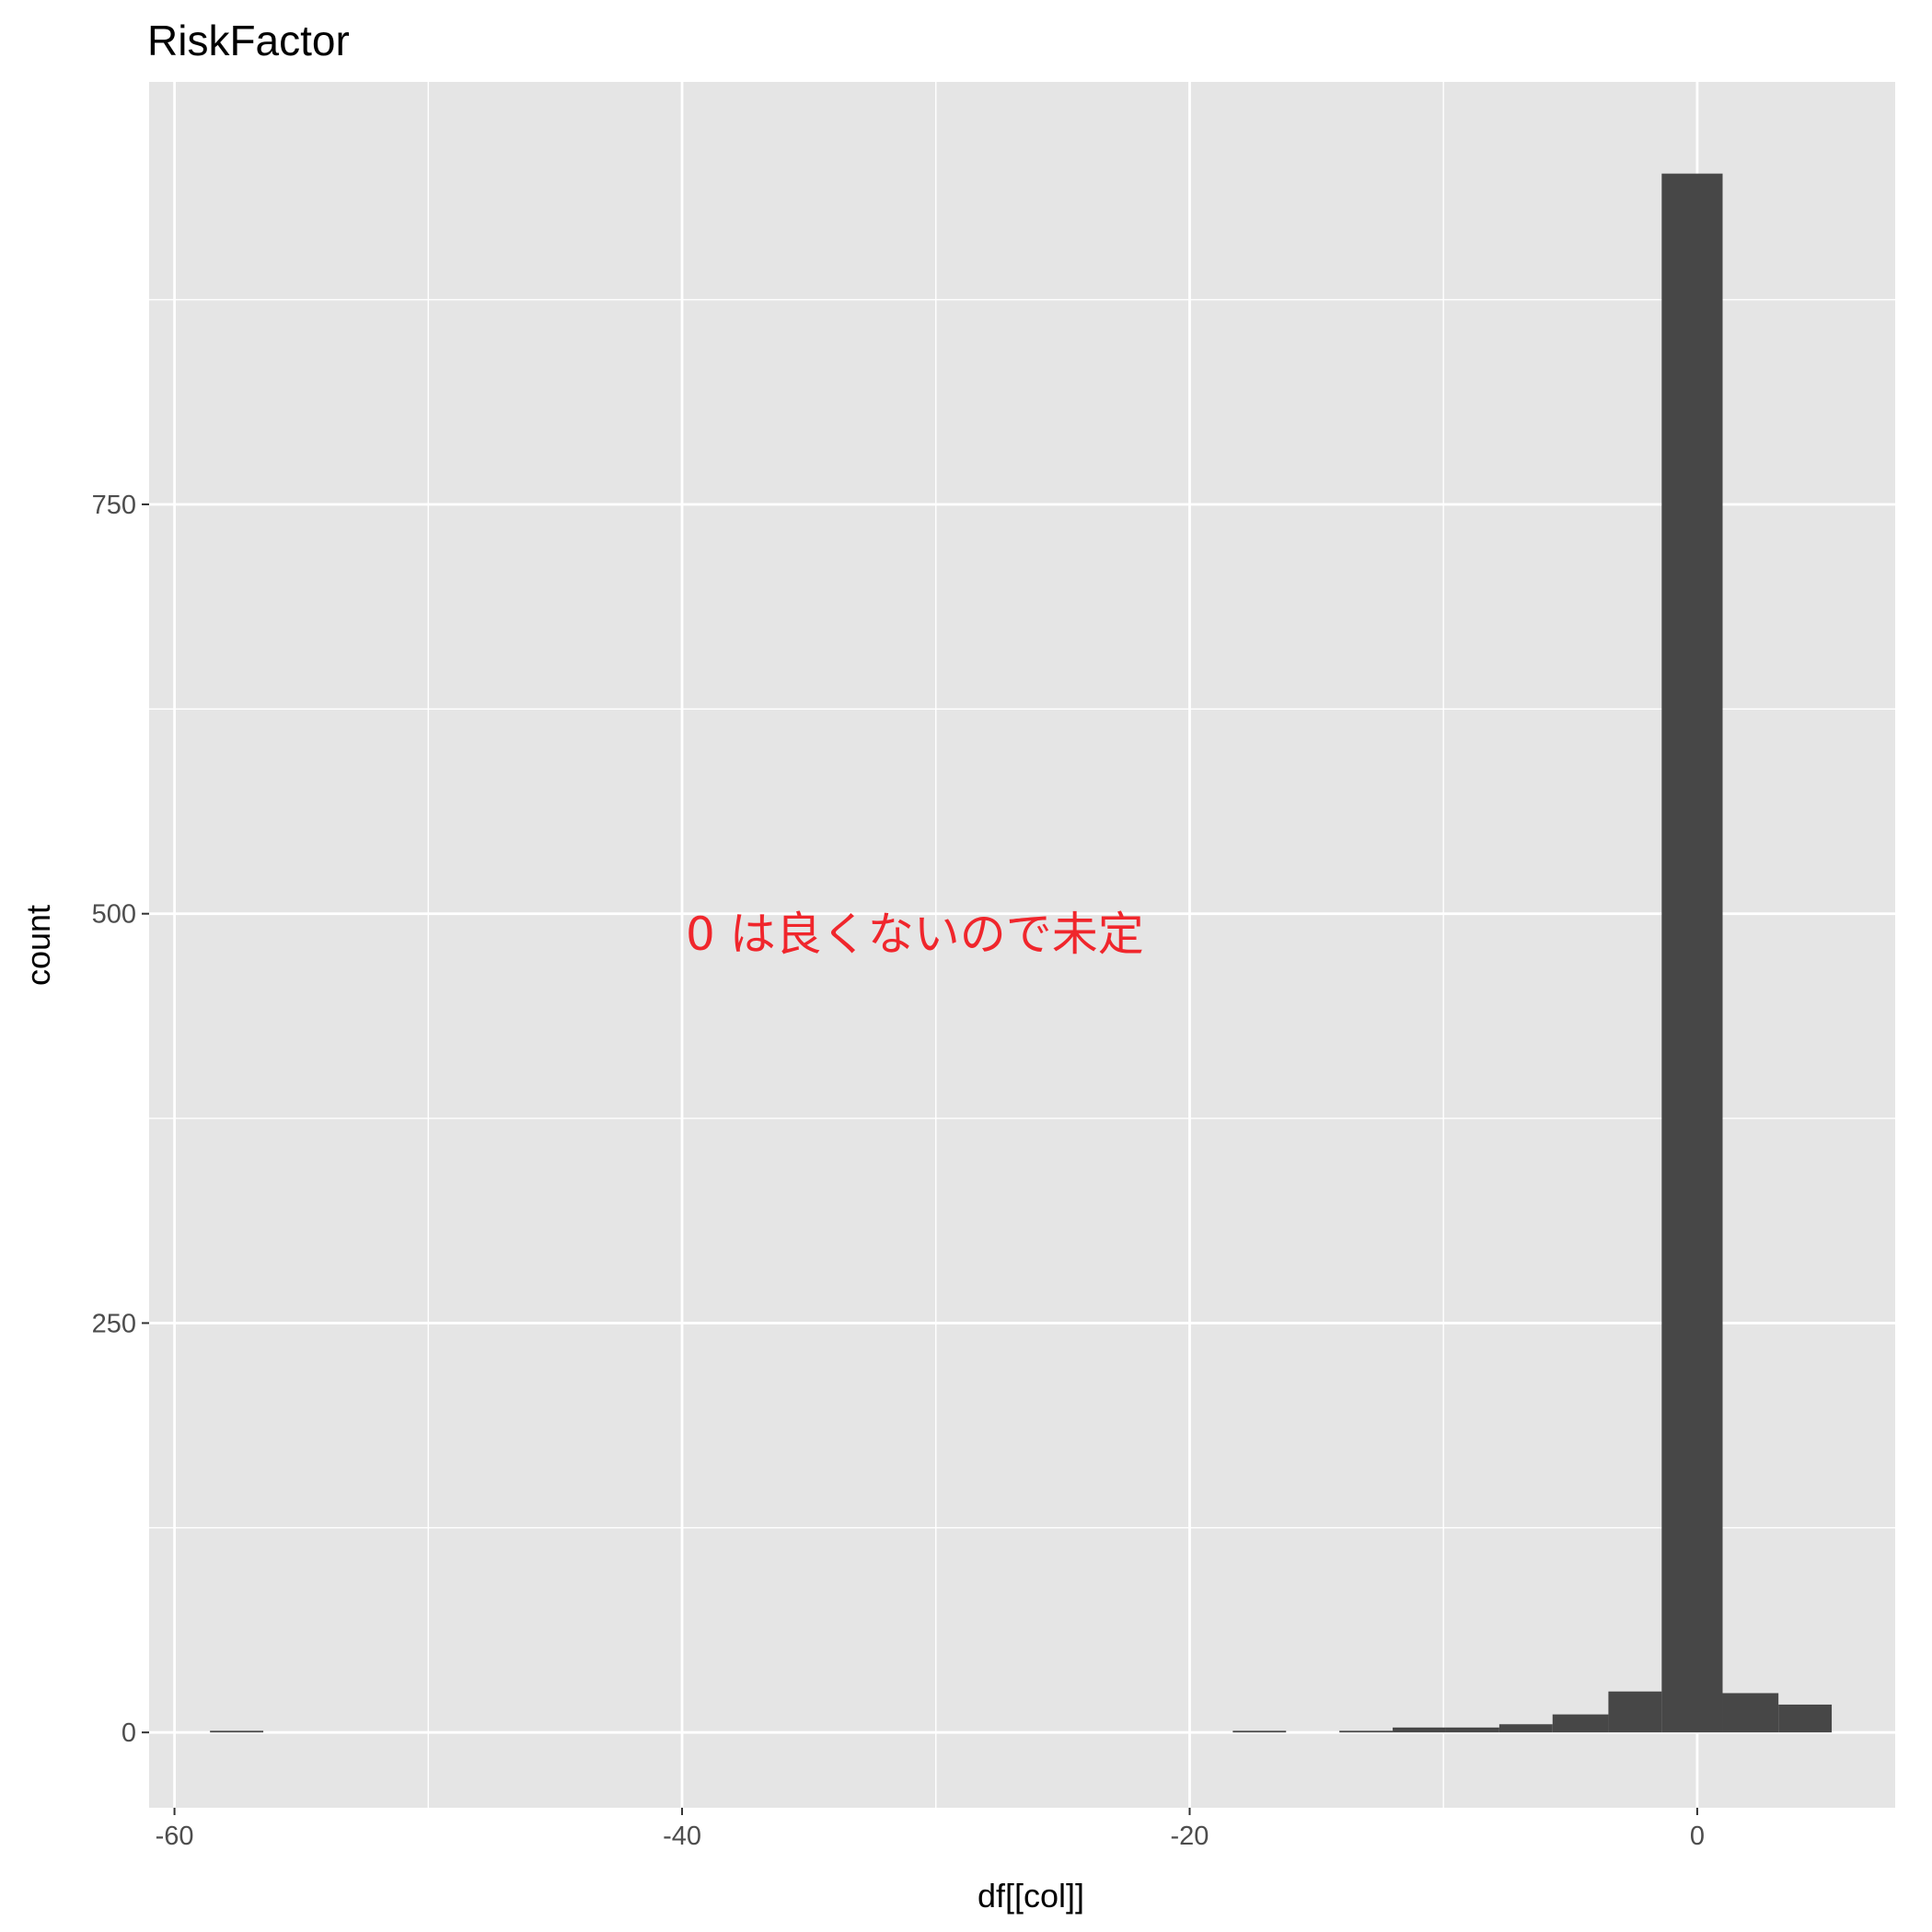 The height and width of the screenshot is (1932, 1932). I want to click on chart-annotation: 0 は良くないので未定, so click(915, 935).